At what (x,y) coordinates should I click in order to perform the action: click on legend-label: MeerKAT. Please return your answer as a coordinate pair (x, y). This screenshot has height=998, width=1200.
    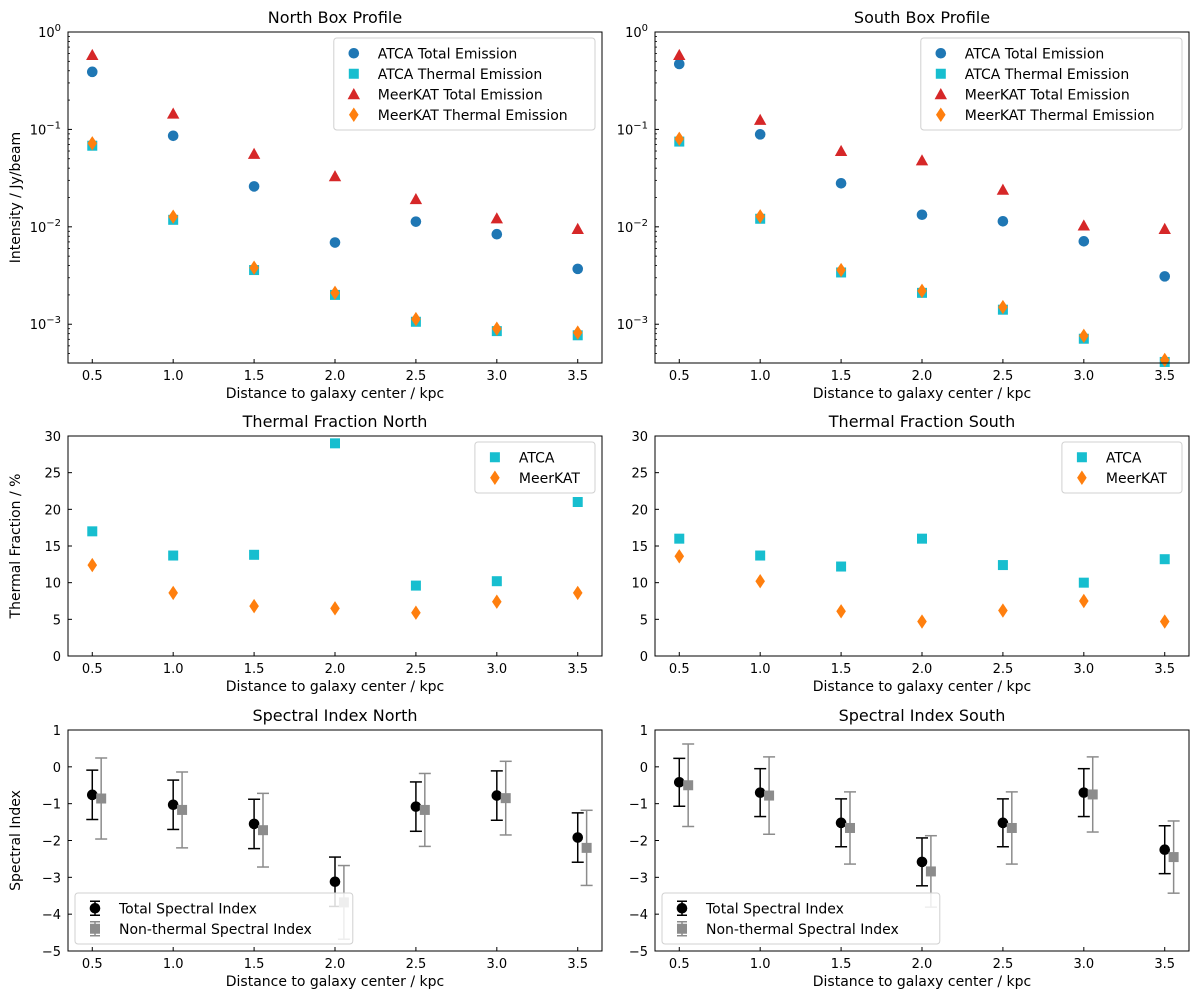
    Looking at the image, I should click on (549, 479).